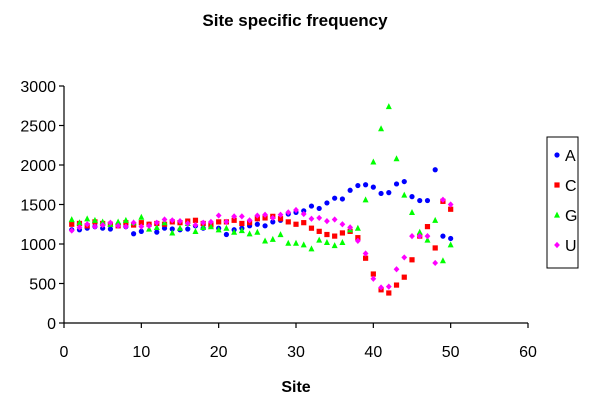 The width and height of the screenshot is (591, 401). What do you see at coordinates (38, 166) in the screenshot?
I see `y-tick-label: 2000` at bounding box center [38, 166].